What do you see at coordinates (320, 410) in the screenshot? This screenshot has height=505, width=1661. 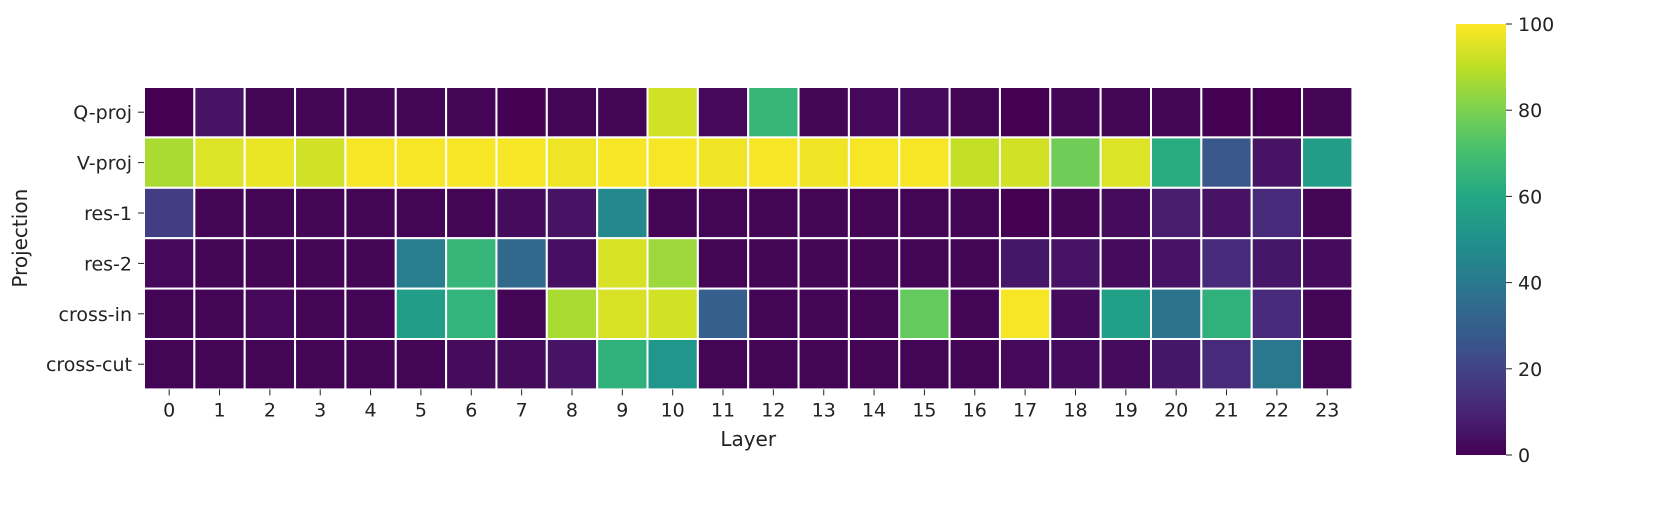 I see `x-tick-label: 3` at bounding box center [320, 410].